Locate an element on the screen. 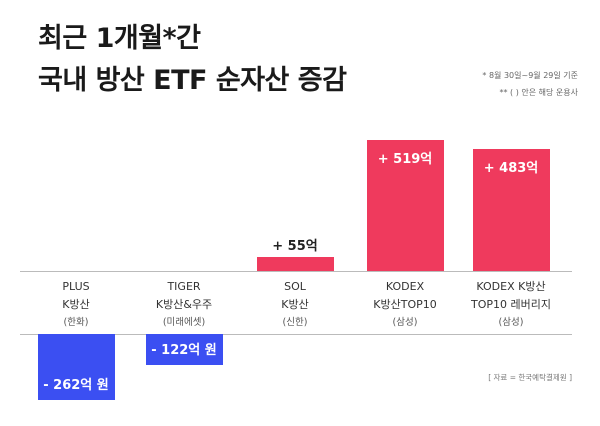 The width and height of the screenshot is (600, 426). category-name1: KODEX K방산 is located at coordinates (511, 286).